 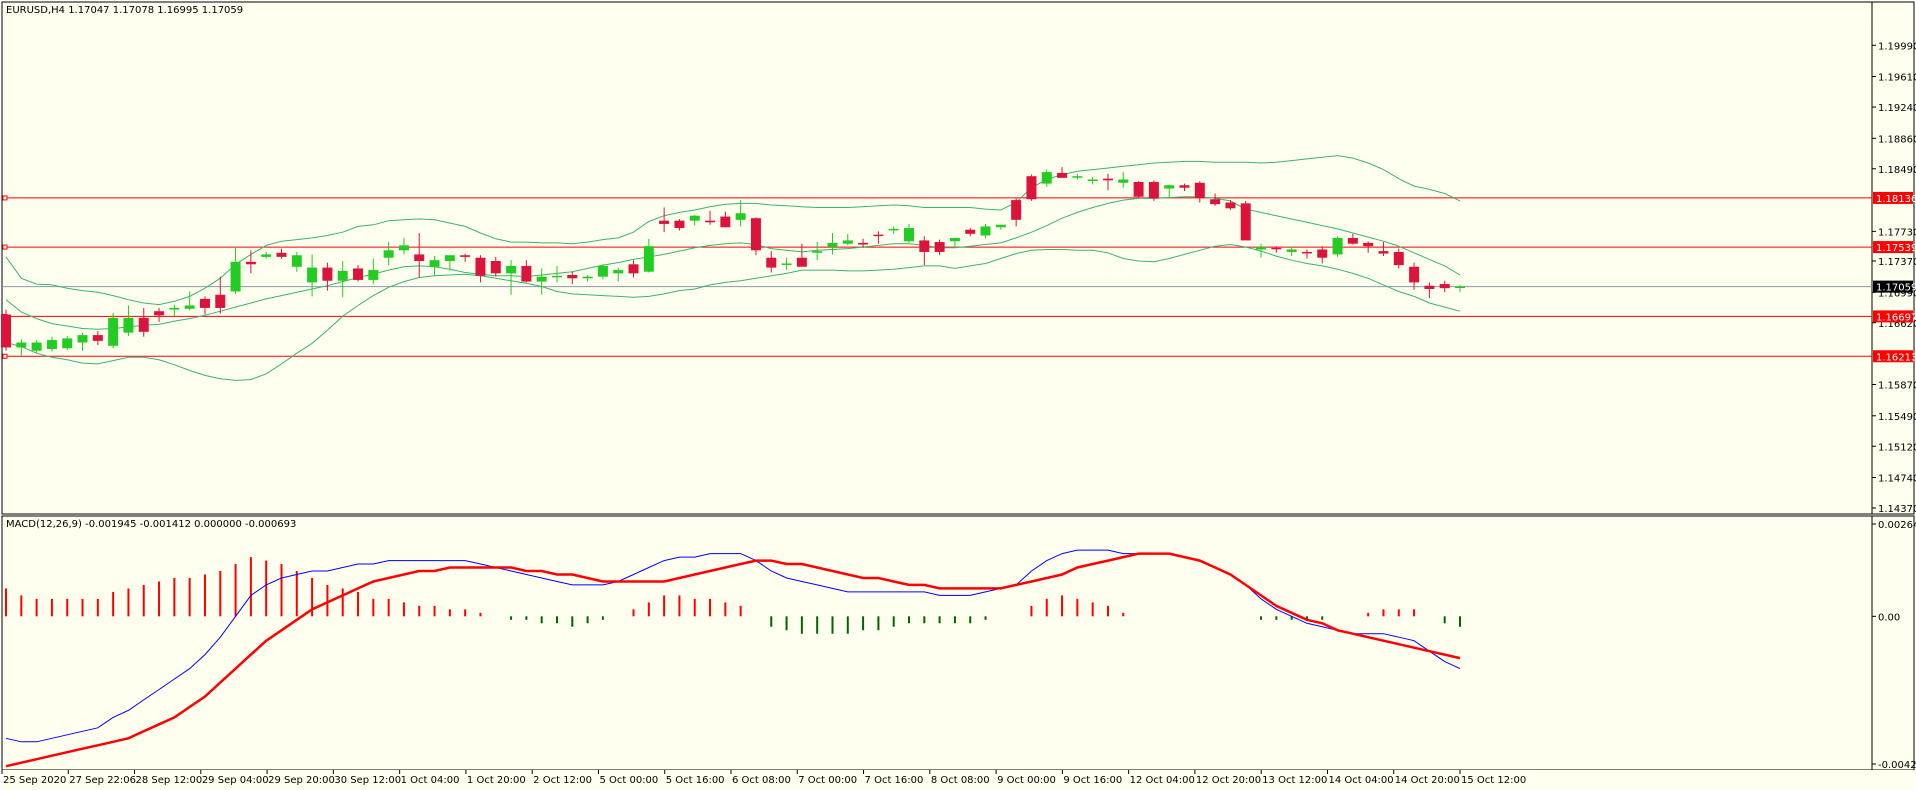 What do you see at coordinates (628, 780) in the screenshot?
I see `time-axis-label: 5 Oct 00:00` at bounding box center [628, 780].